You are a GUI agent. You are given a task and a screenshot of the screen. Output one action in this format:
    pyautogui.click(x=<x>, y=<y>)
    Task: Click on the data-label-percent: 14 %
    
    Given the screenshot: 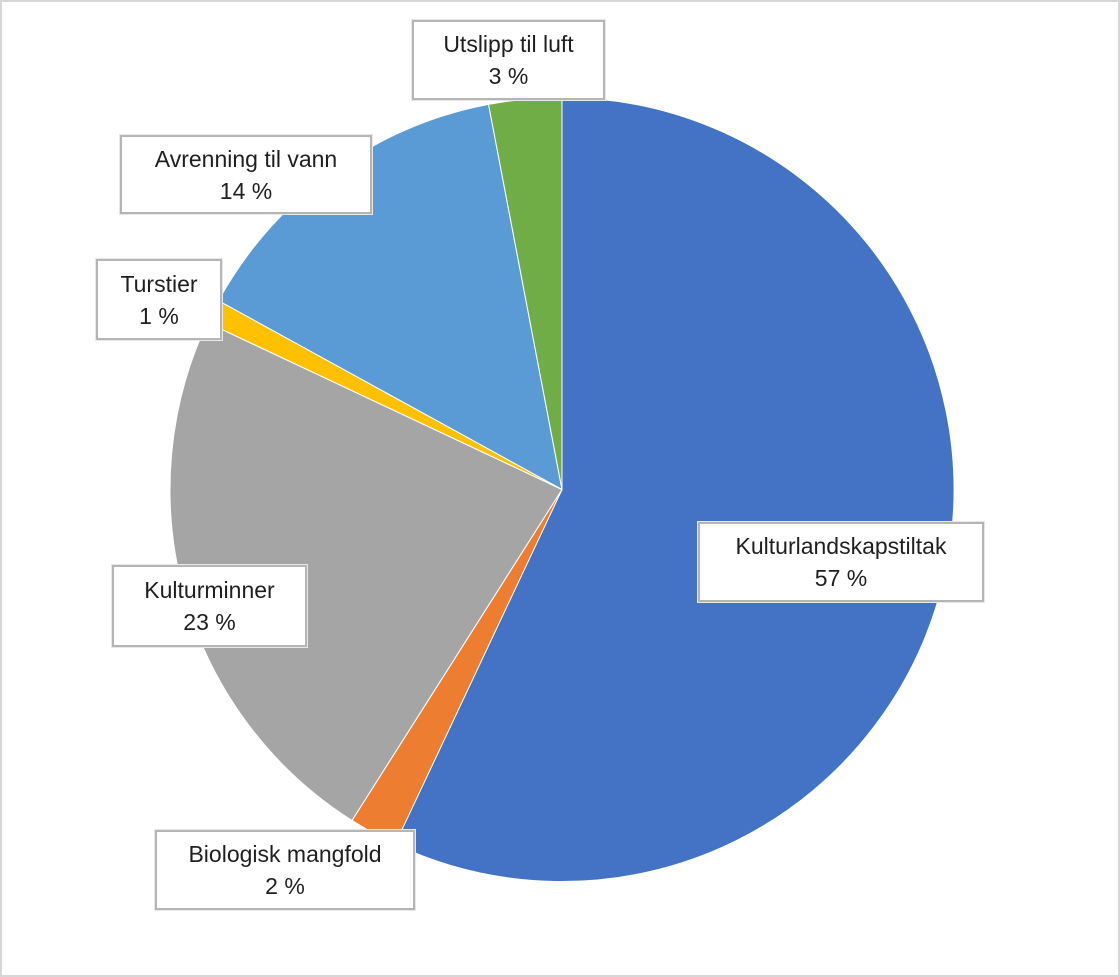 What is the action you would take?
    pyautogui.click(x=246, y=190)
    